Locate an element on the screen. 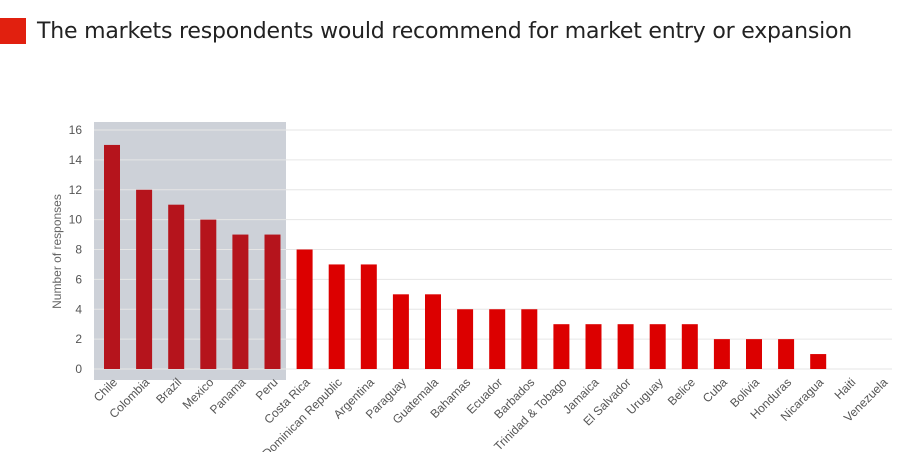  x-tick-label: Panama is located at coordinates (228, 396).